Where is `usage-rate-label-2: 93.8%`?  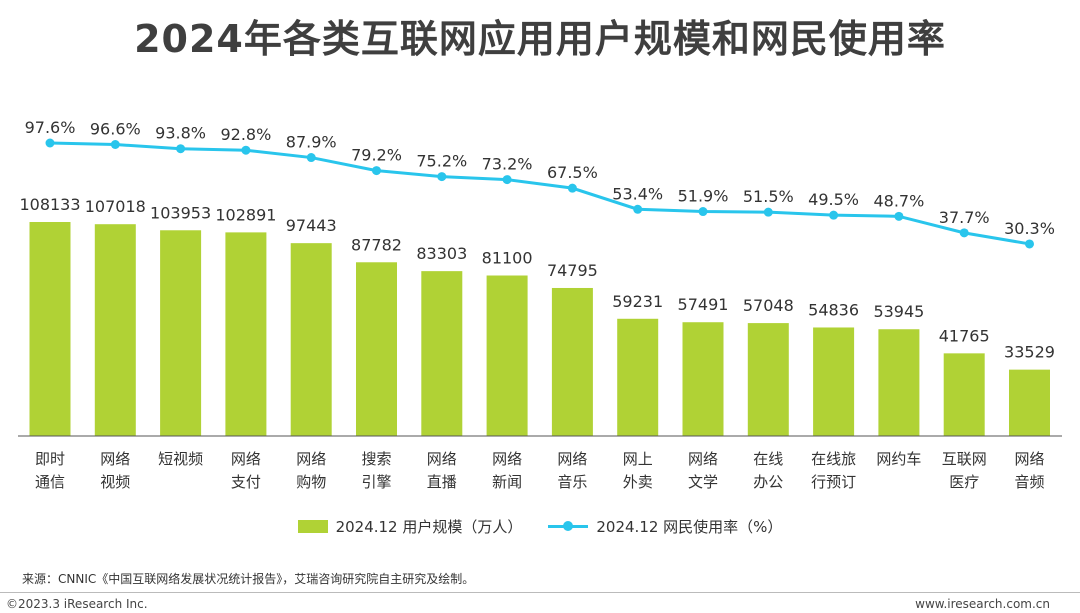 usage-rate-label-2: 93.8% is located at coordinates (180, 133).